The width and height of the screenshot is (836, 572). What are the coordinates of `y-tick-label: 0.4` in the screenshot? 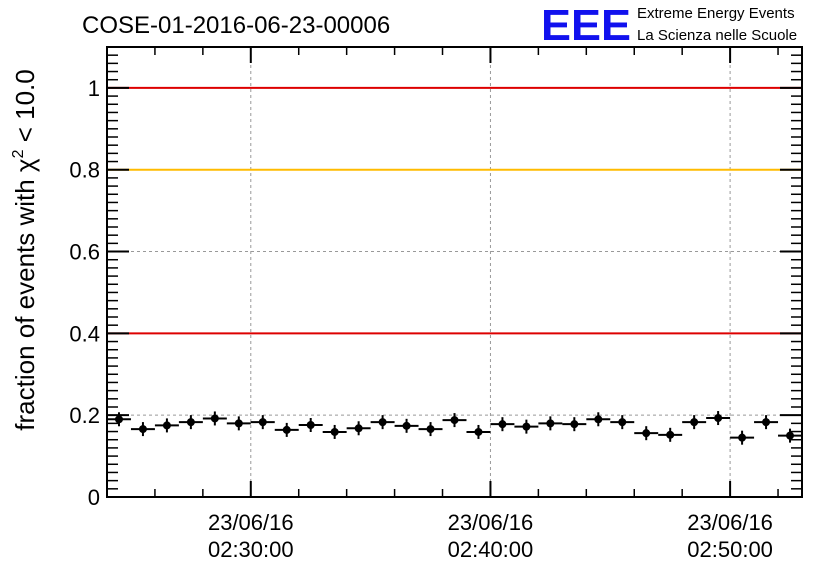 It's located at (84, 333).